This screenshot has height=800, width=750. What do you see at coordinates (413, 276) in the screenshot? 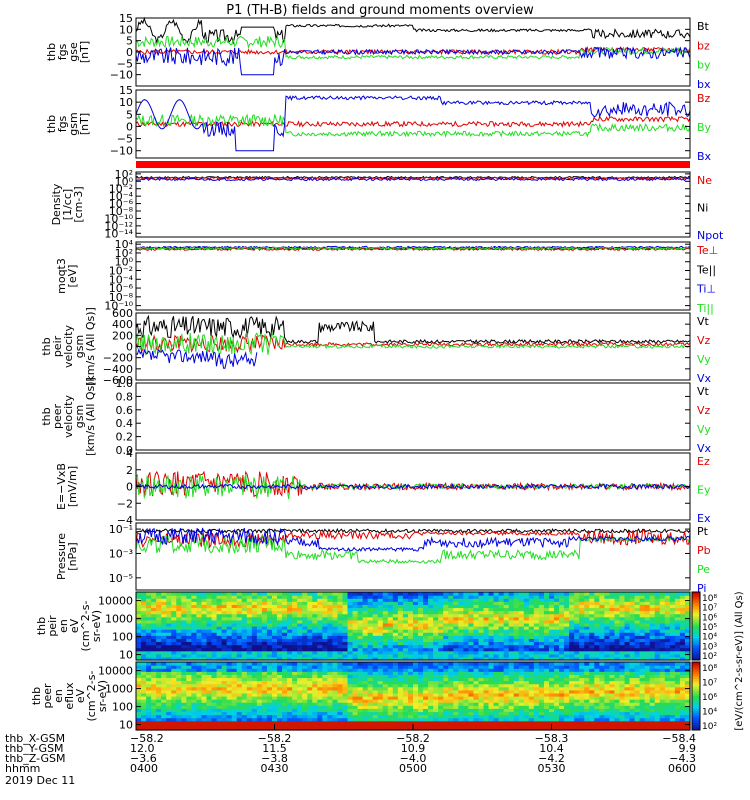
I see `panel-frame` at bounding box center [413, 276].